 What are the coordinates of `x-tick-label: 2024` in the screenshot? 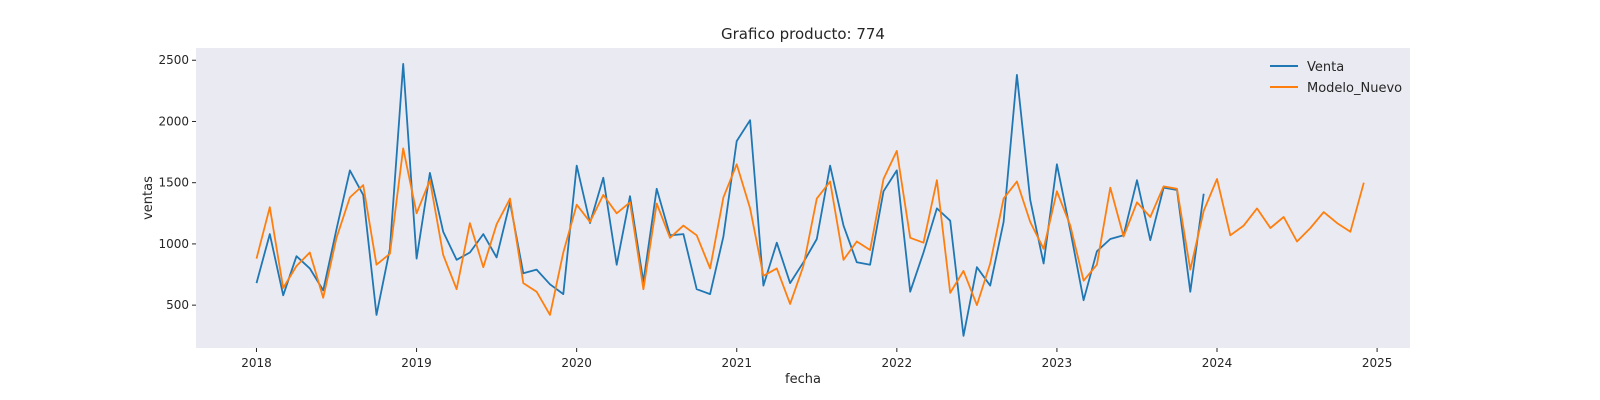 It's located at (1217, 363).